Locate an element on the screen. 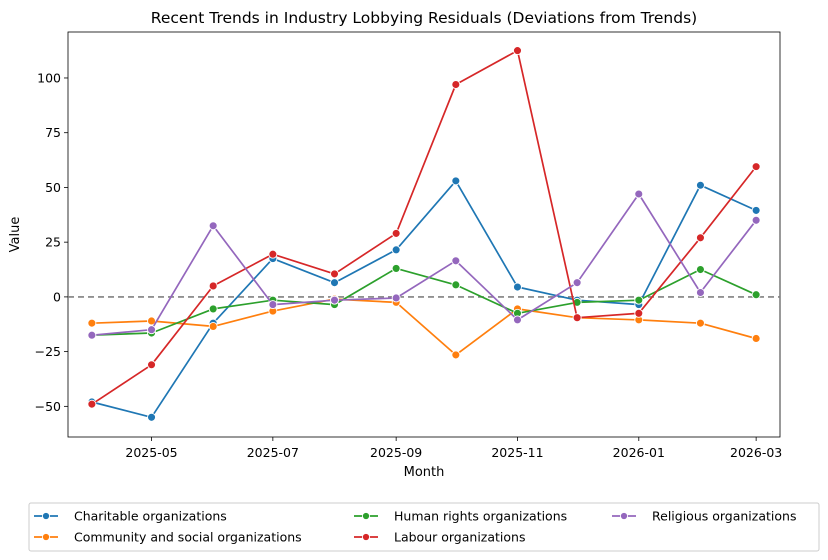 Image resolution: width=828 pixels, height=560 pixels. y-tick-label: −50 is located at coordinates (48, 406).